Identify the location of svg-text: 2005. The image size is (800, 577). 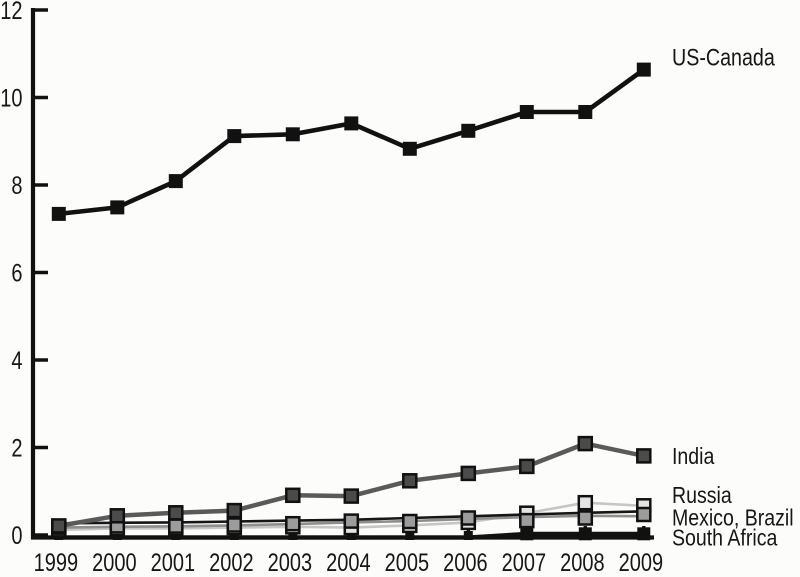
(407, 563).